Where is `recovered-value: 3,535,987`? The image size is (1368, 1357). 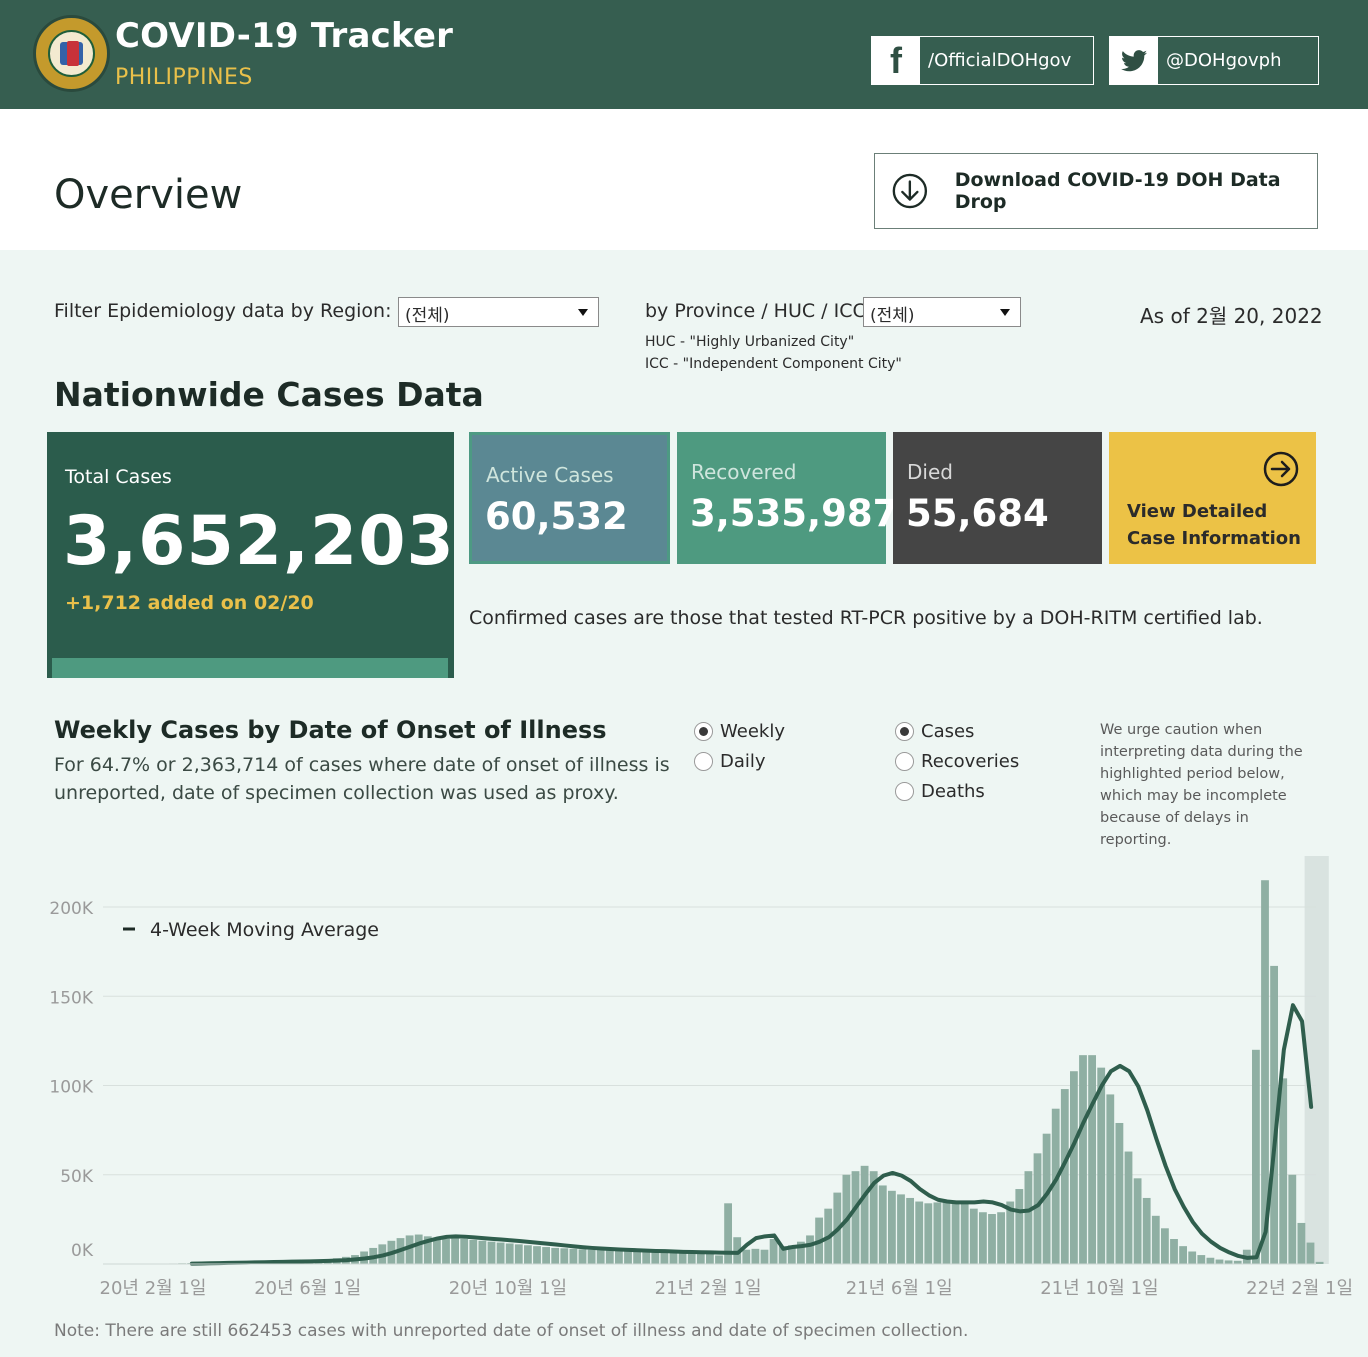
recovered-value: 3,535,987 is located at coordinates (794, 513).